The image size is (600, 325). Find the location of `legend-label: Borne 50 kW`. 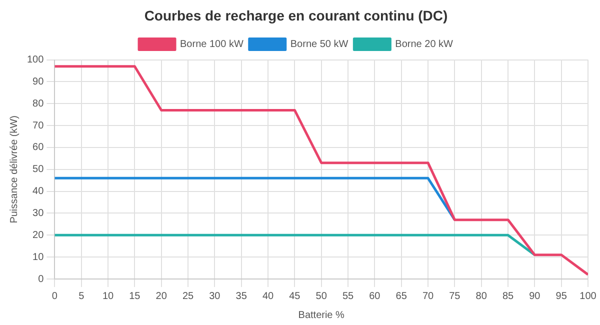

legend-label: Borne 50 kW is located at coordinates (319, 44).